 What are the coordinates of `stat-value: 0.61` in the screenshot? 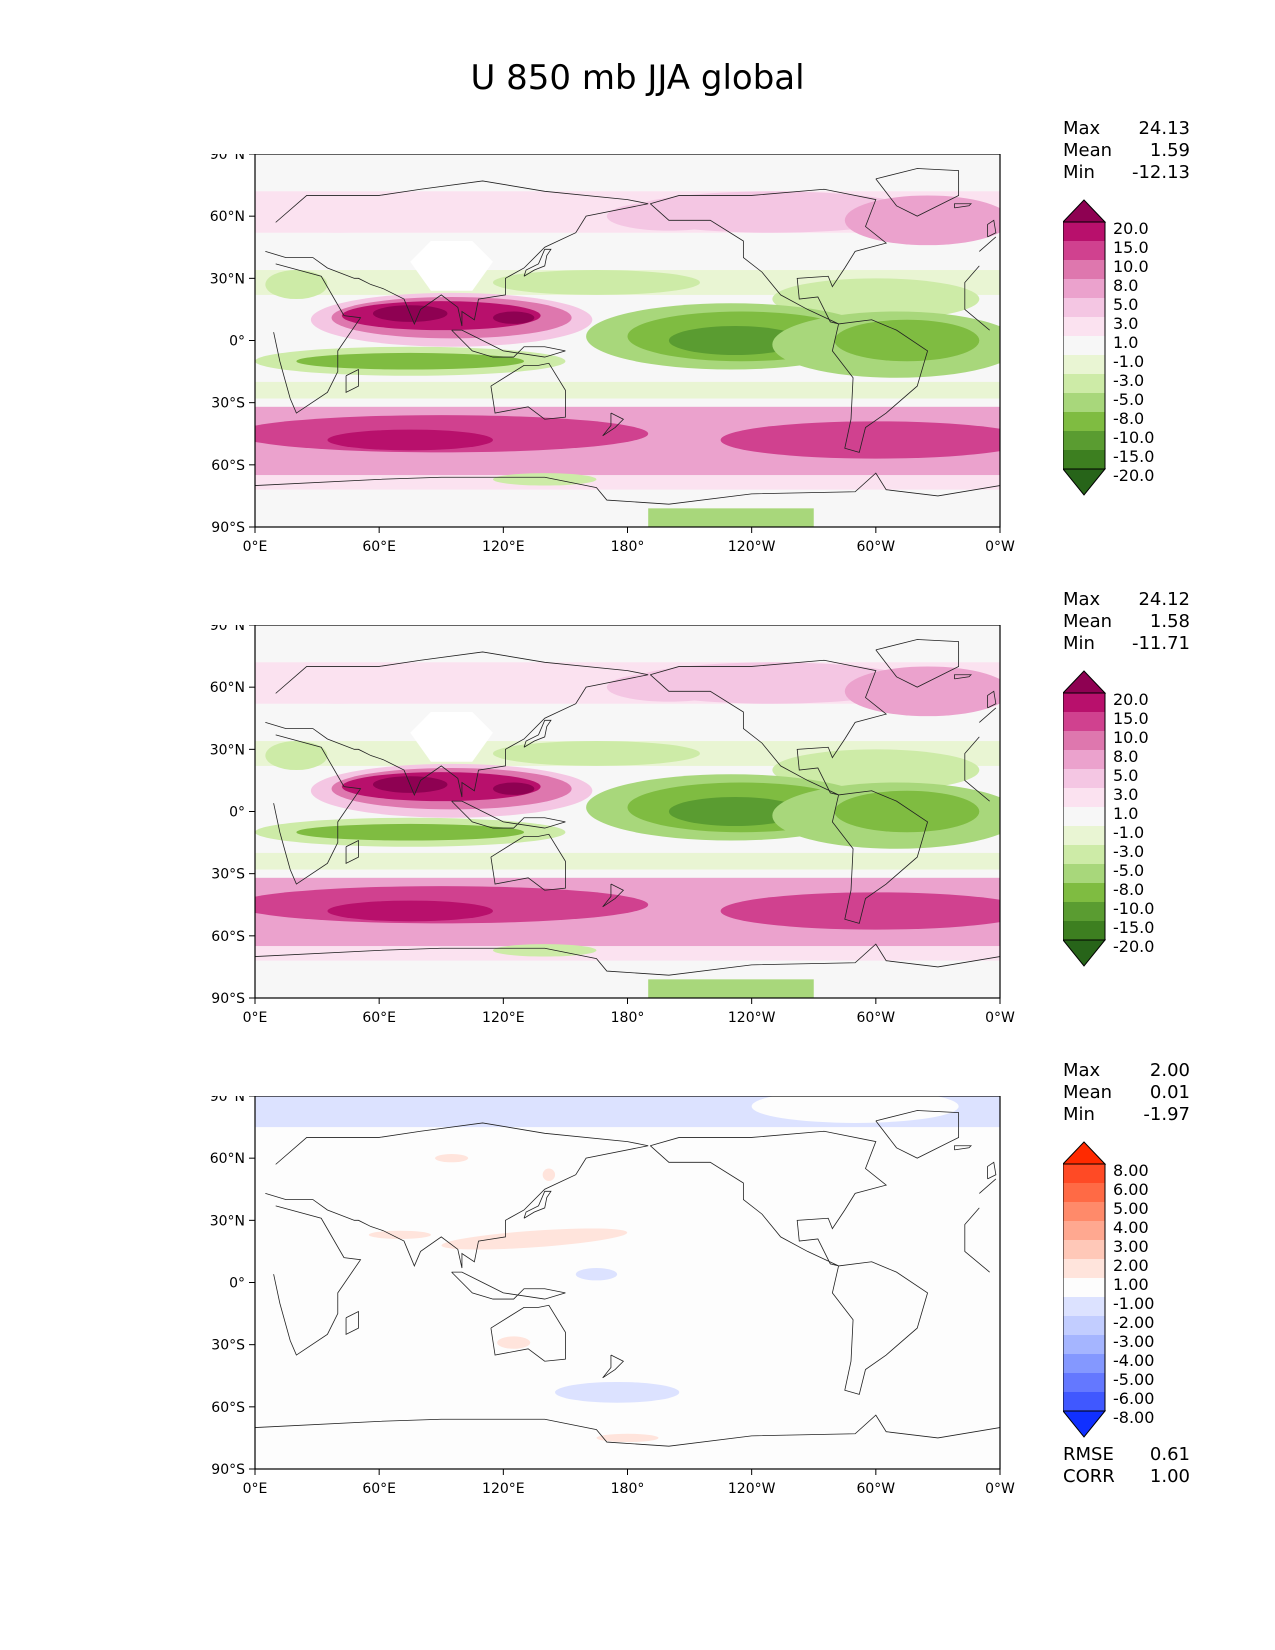 It's located at (1169, 1454).